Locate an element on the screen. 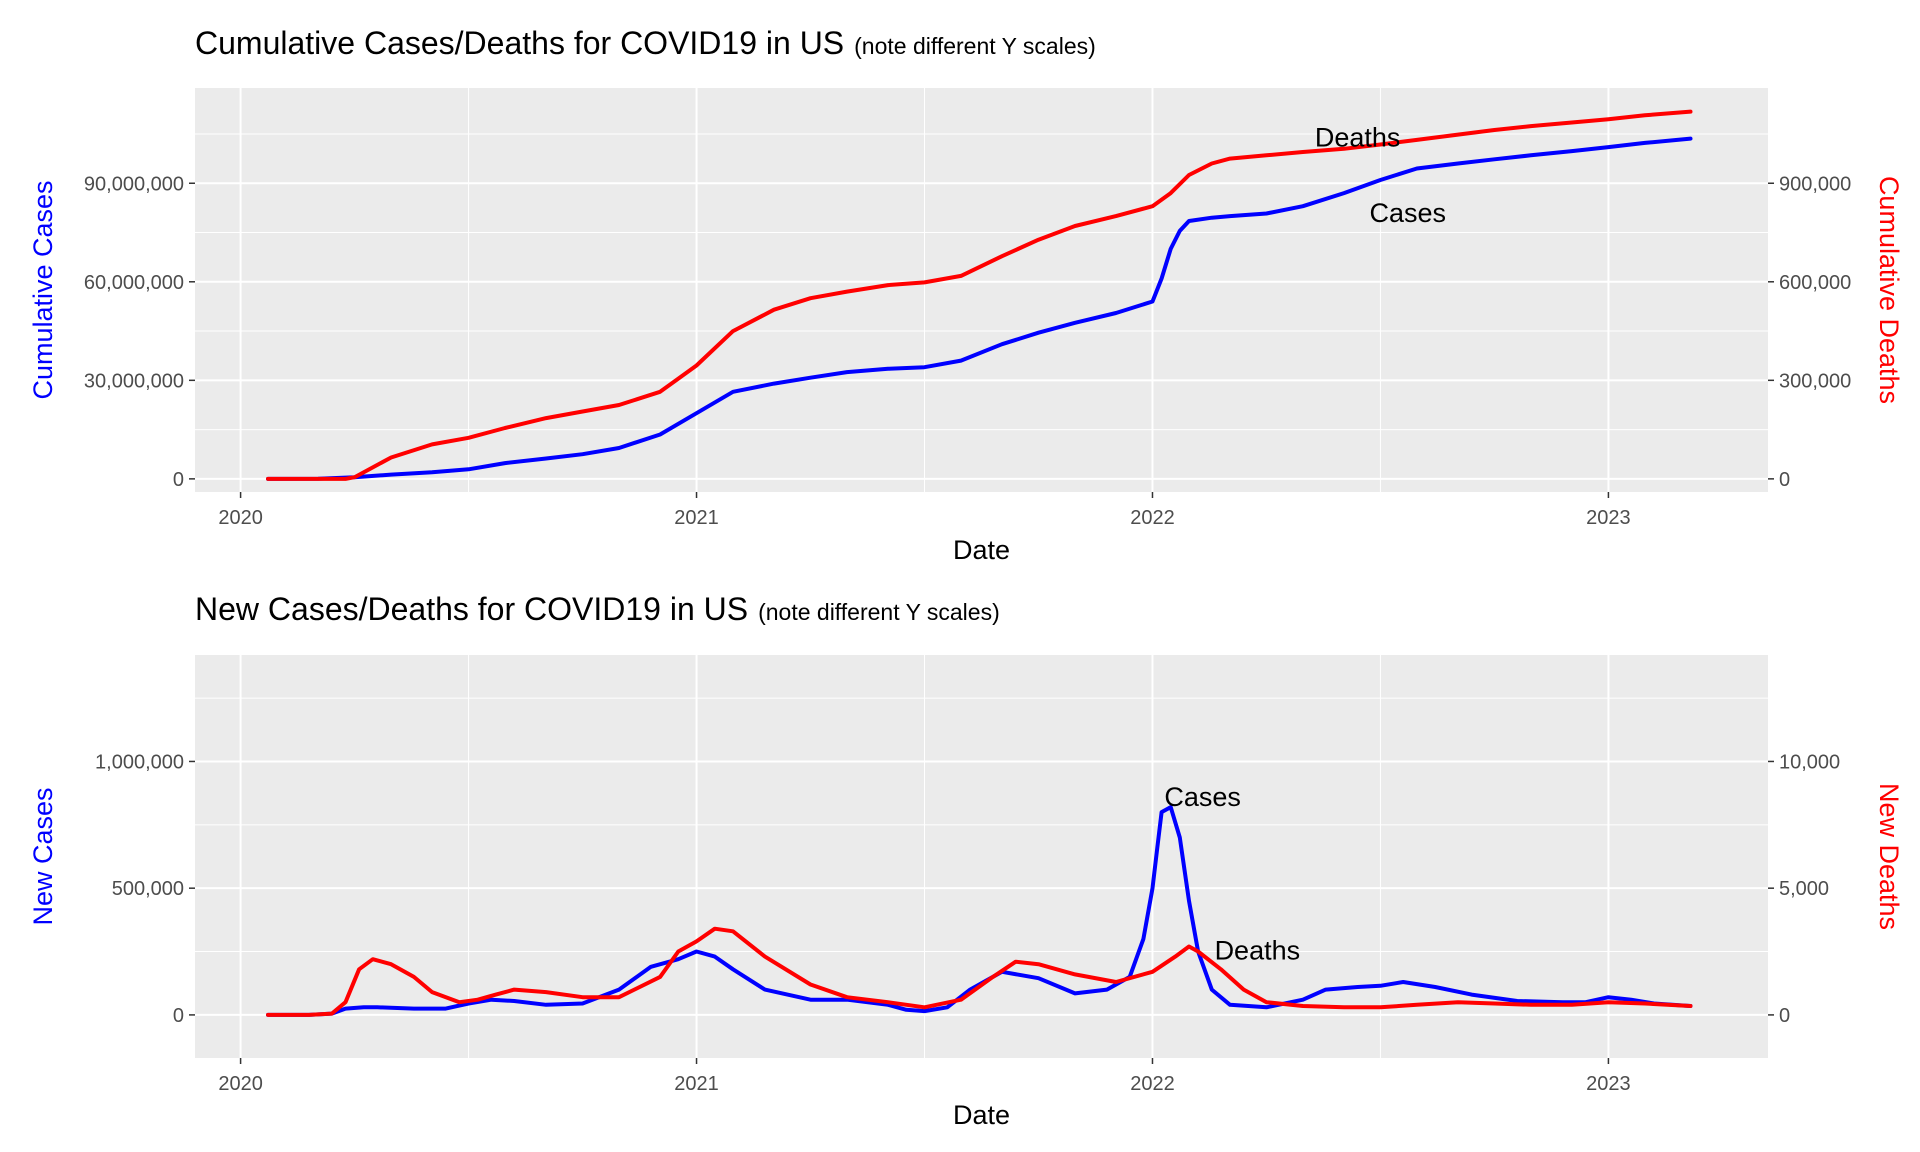 This screenshot has width=1920, height=1152. y-right-tick-label: 5,000 is located at coordinates (1804, 889).